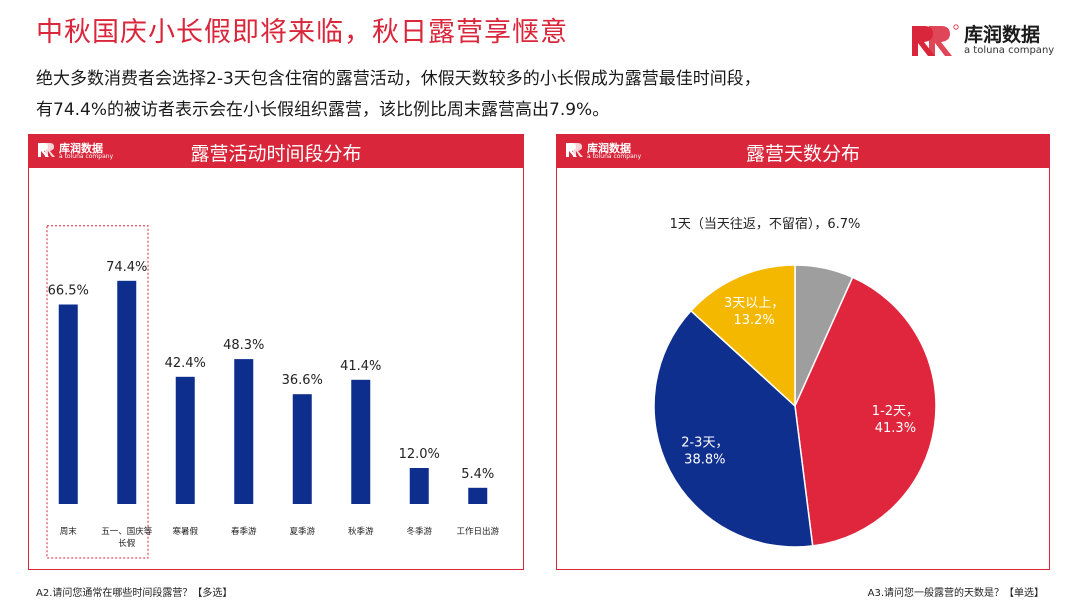 The height and width of the screenshot is (608, 1080). I want to click on bar-chart-title: 露营活动时间段分布, so click(276, 154).